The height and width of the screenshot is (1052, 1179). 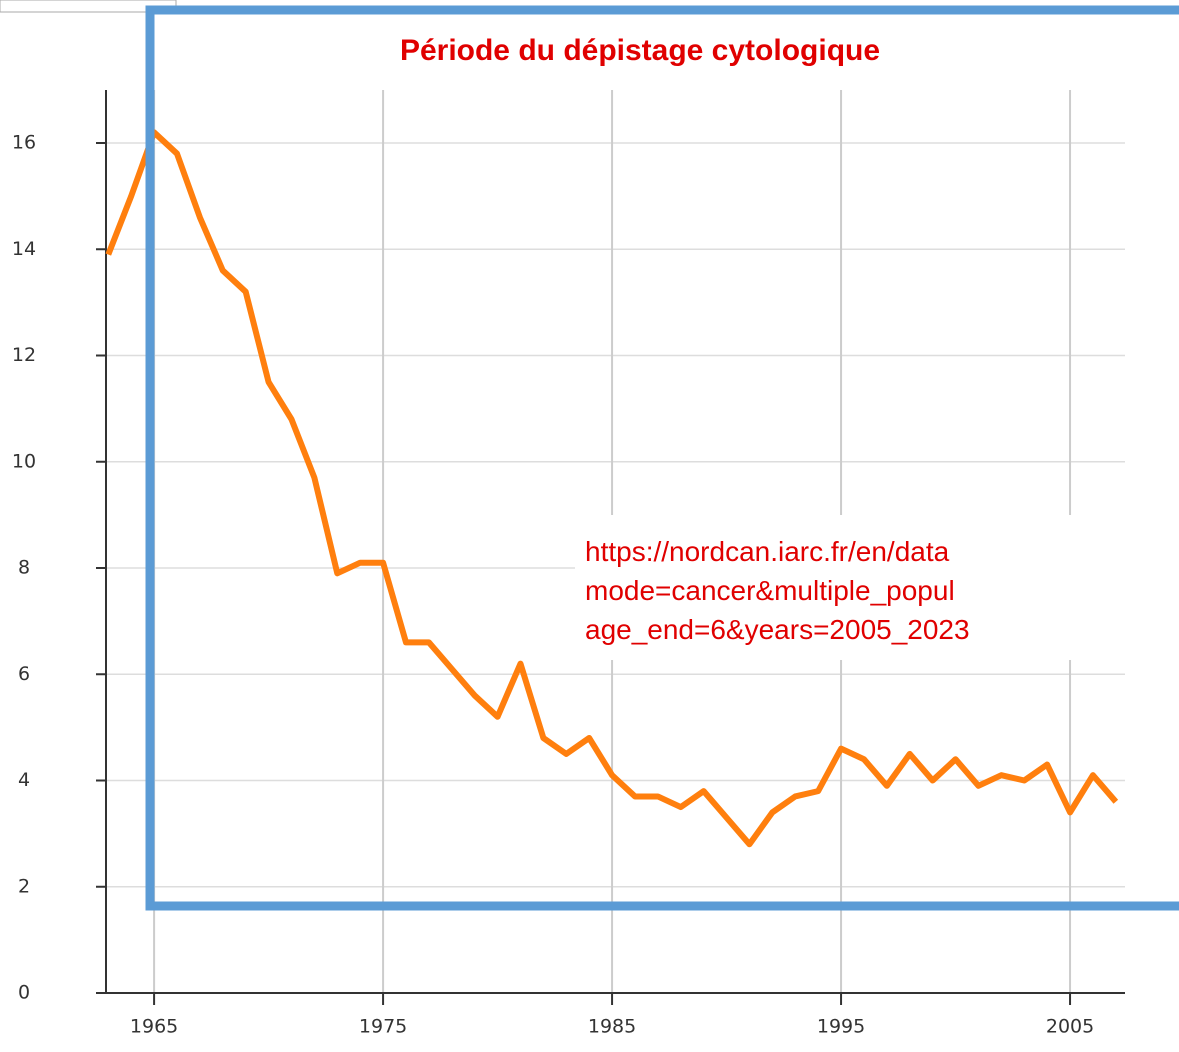 I want to click on y-tick-label: 12, so click(x=24, y=355).